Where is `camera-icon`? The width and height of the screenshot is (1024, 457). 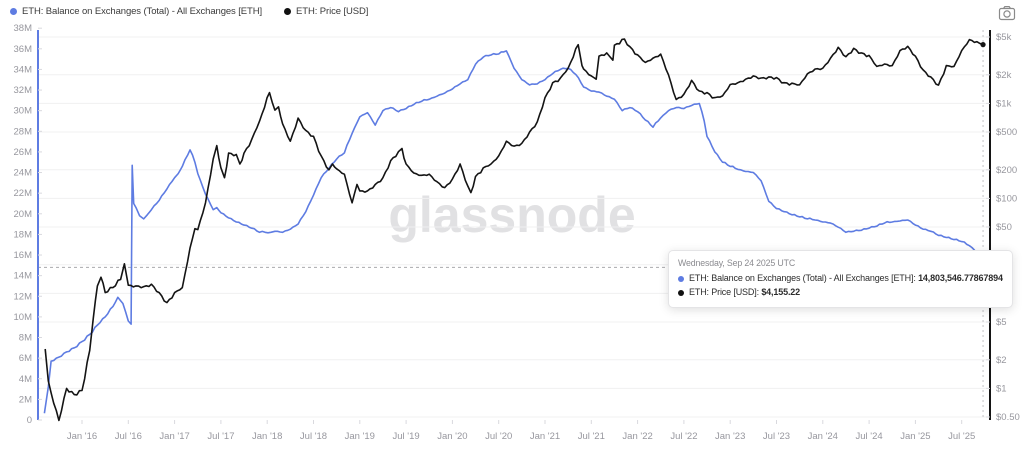
camera-icon is located at coordinates (1007, 13).